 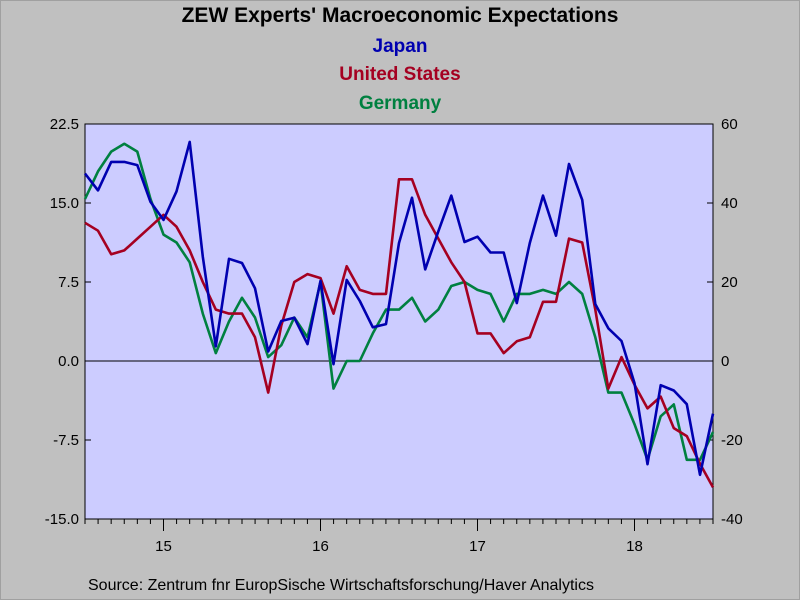 What do you see at coordinates (729, 282) in the screenshot?
I see `right-axis-tick-label: 20` at bounding box center [729, 282].